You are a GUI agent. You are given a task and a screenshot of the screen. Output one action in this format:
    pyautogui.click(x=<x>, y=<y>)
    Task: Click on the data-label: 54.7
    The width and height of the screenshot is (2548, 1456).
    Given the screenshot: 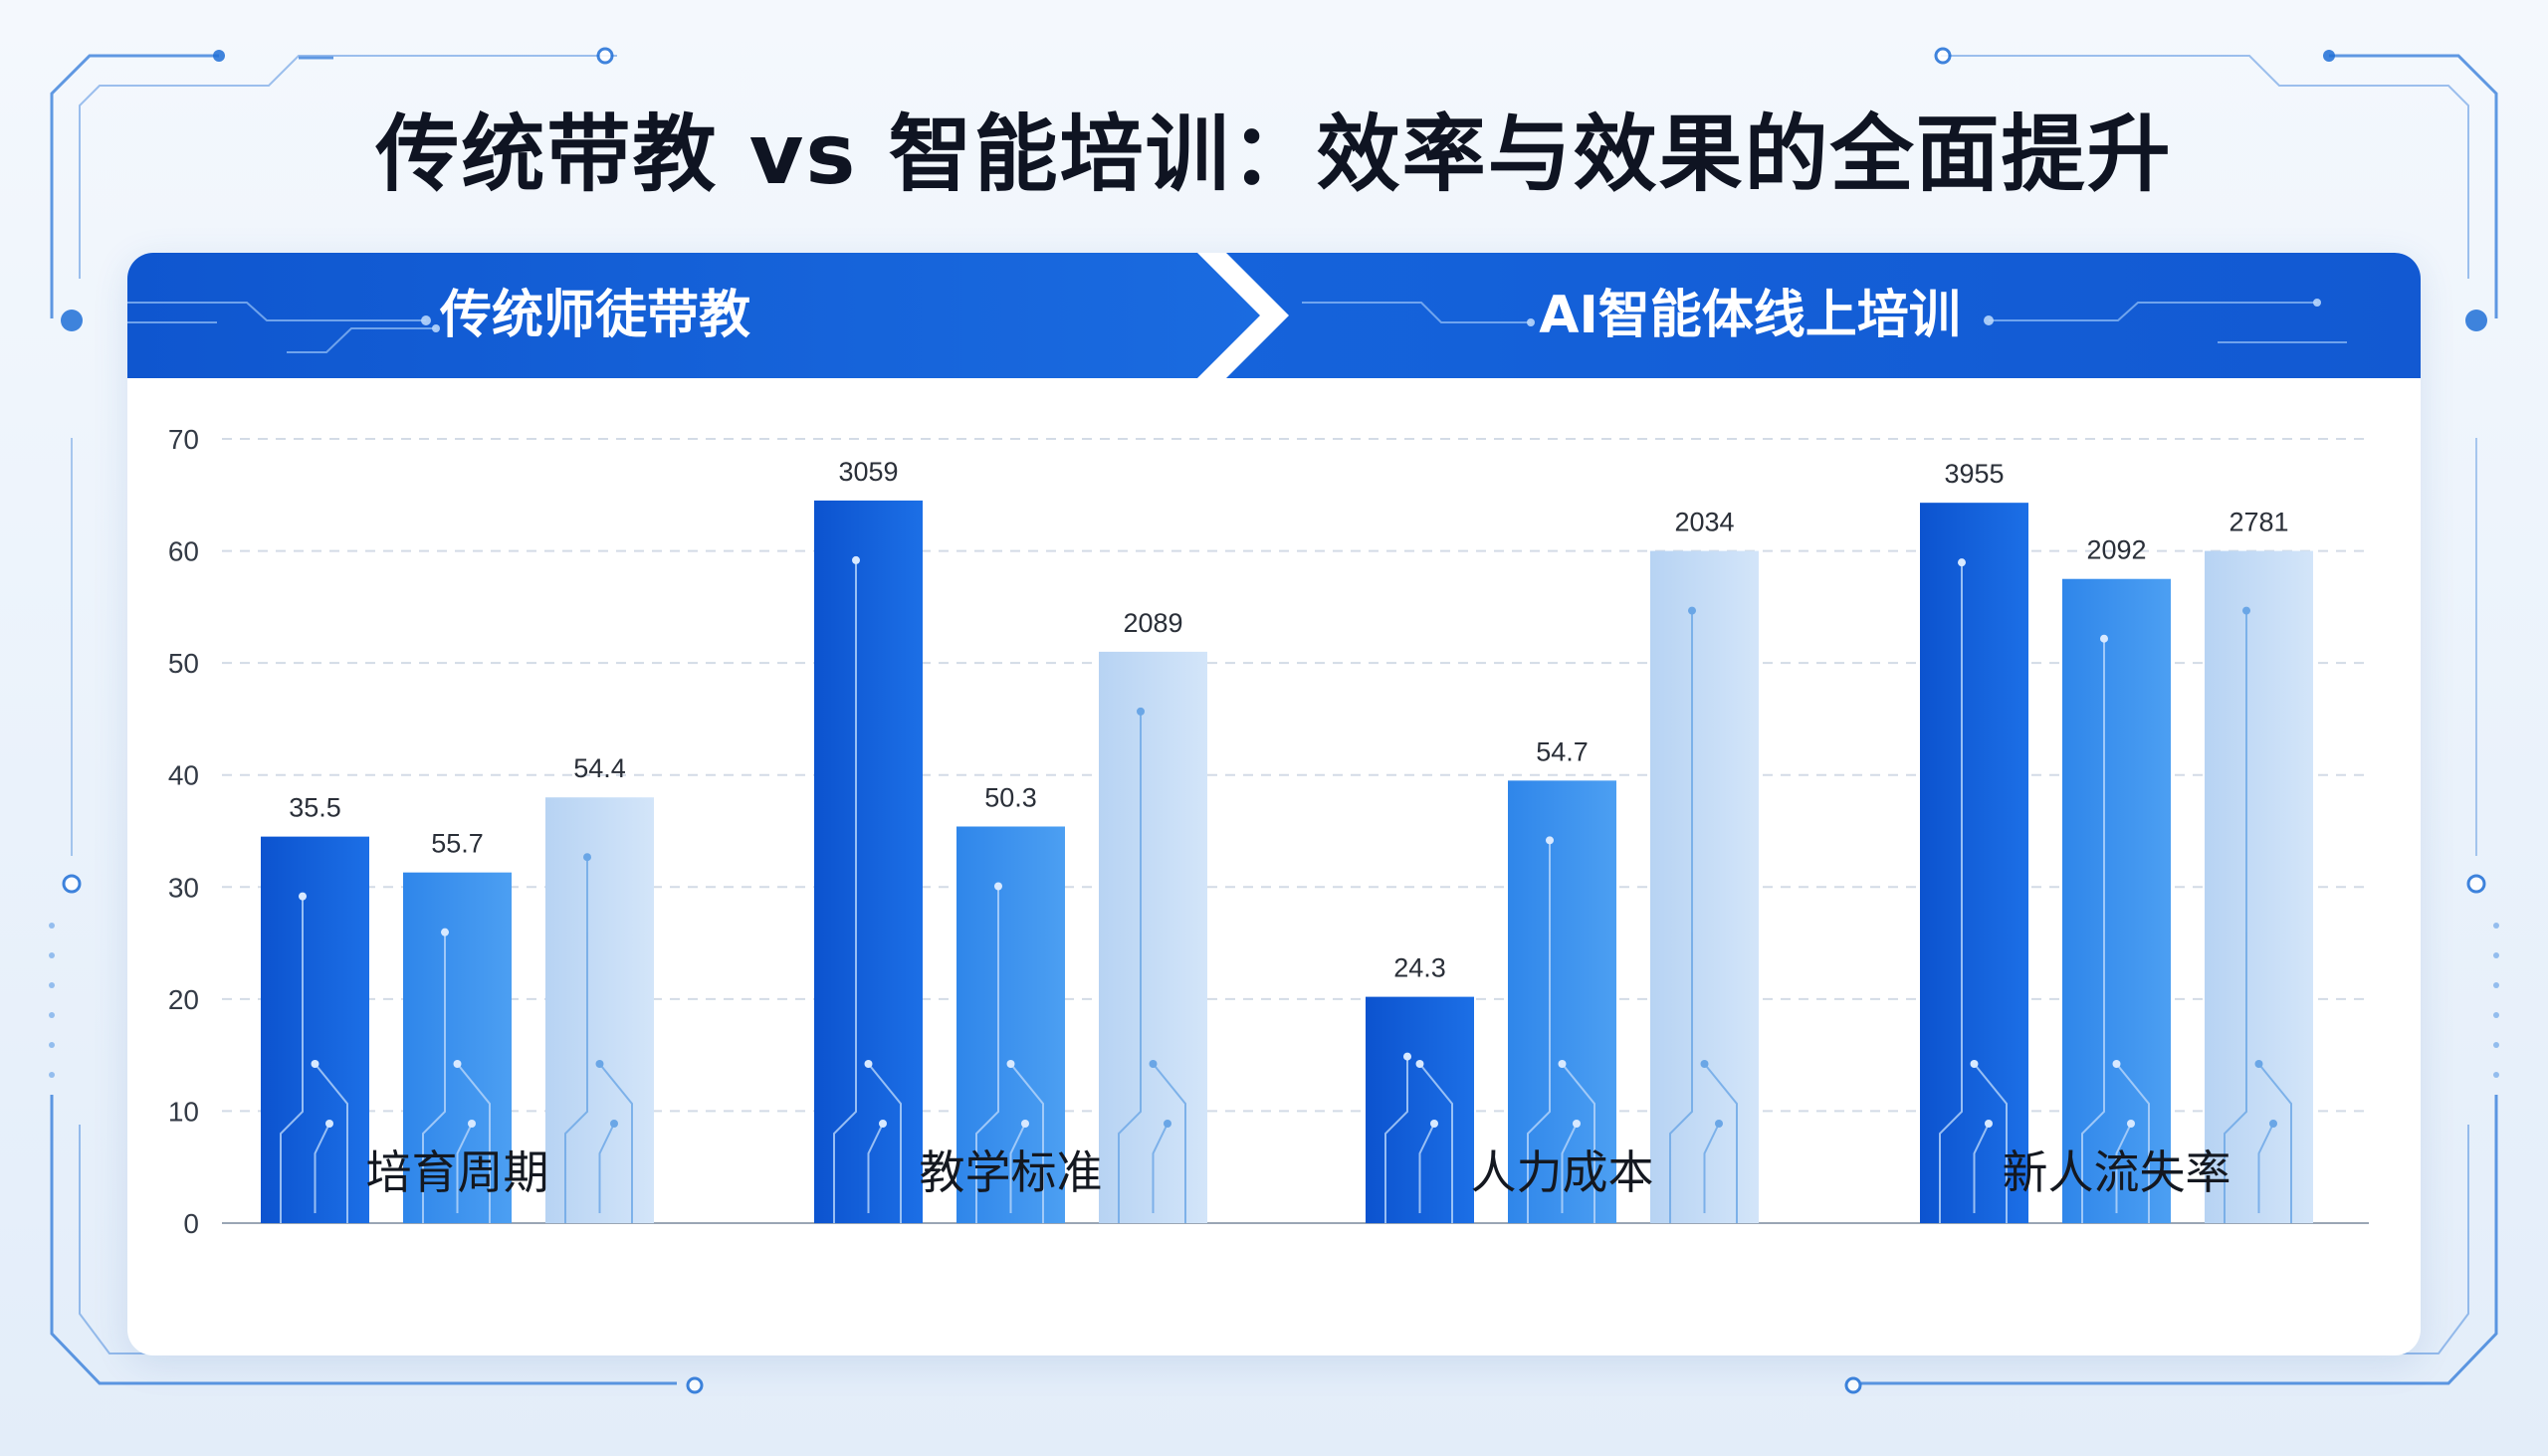 What is the action you would take?
    pyautogui.click(x=1562, y=751)
    